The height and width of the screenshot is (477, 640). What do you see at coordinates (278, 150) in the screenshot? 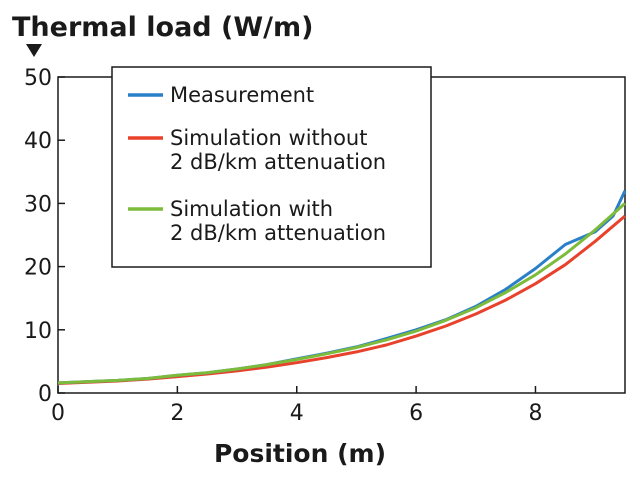
I see `legend-label-sim-without: Simulation without 2 dB/km attenuation` at bounding box center [278, 150].